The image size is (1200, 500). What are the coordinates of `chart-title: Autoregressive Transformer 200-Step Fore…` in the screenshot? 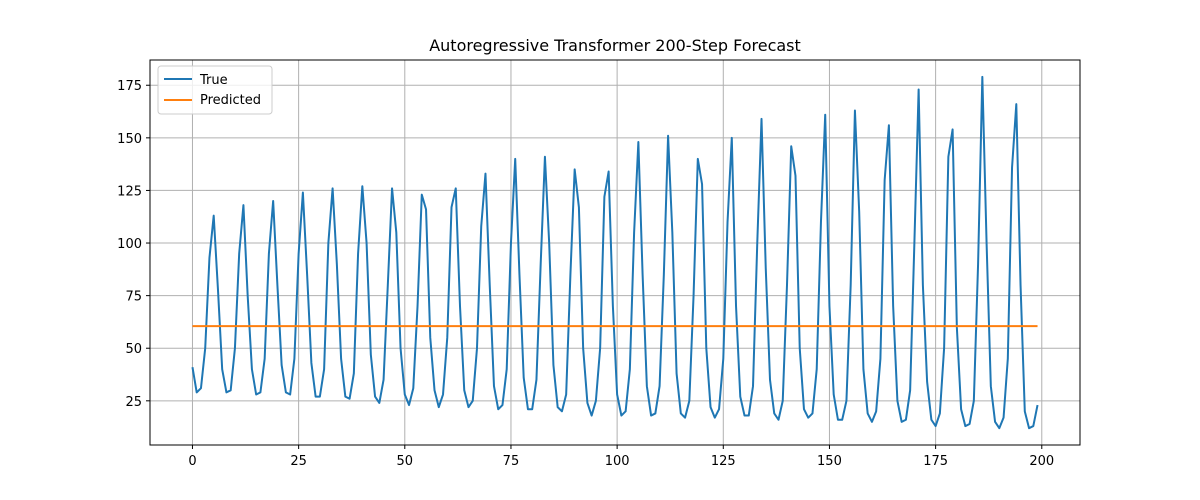 It's located at (615, 45).